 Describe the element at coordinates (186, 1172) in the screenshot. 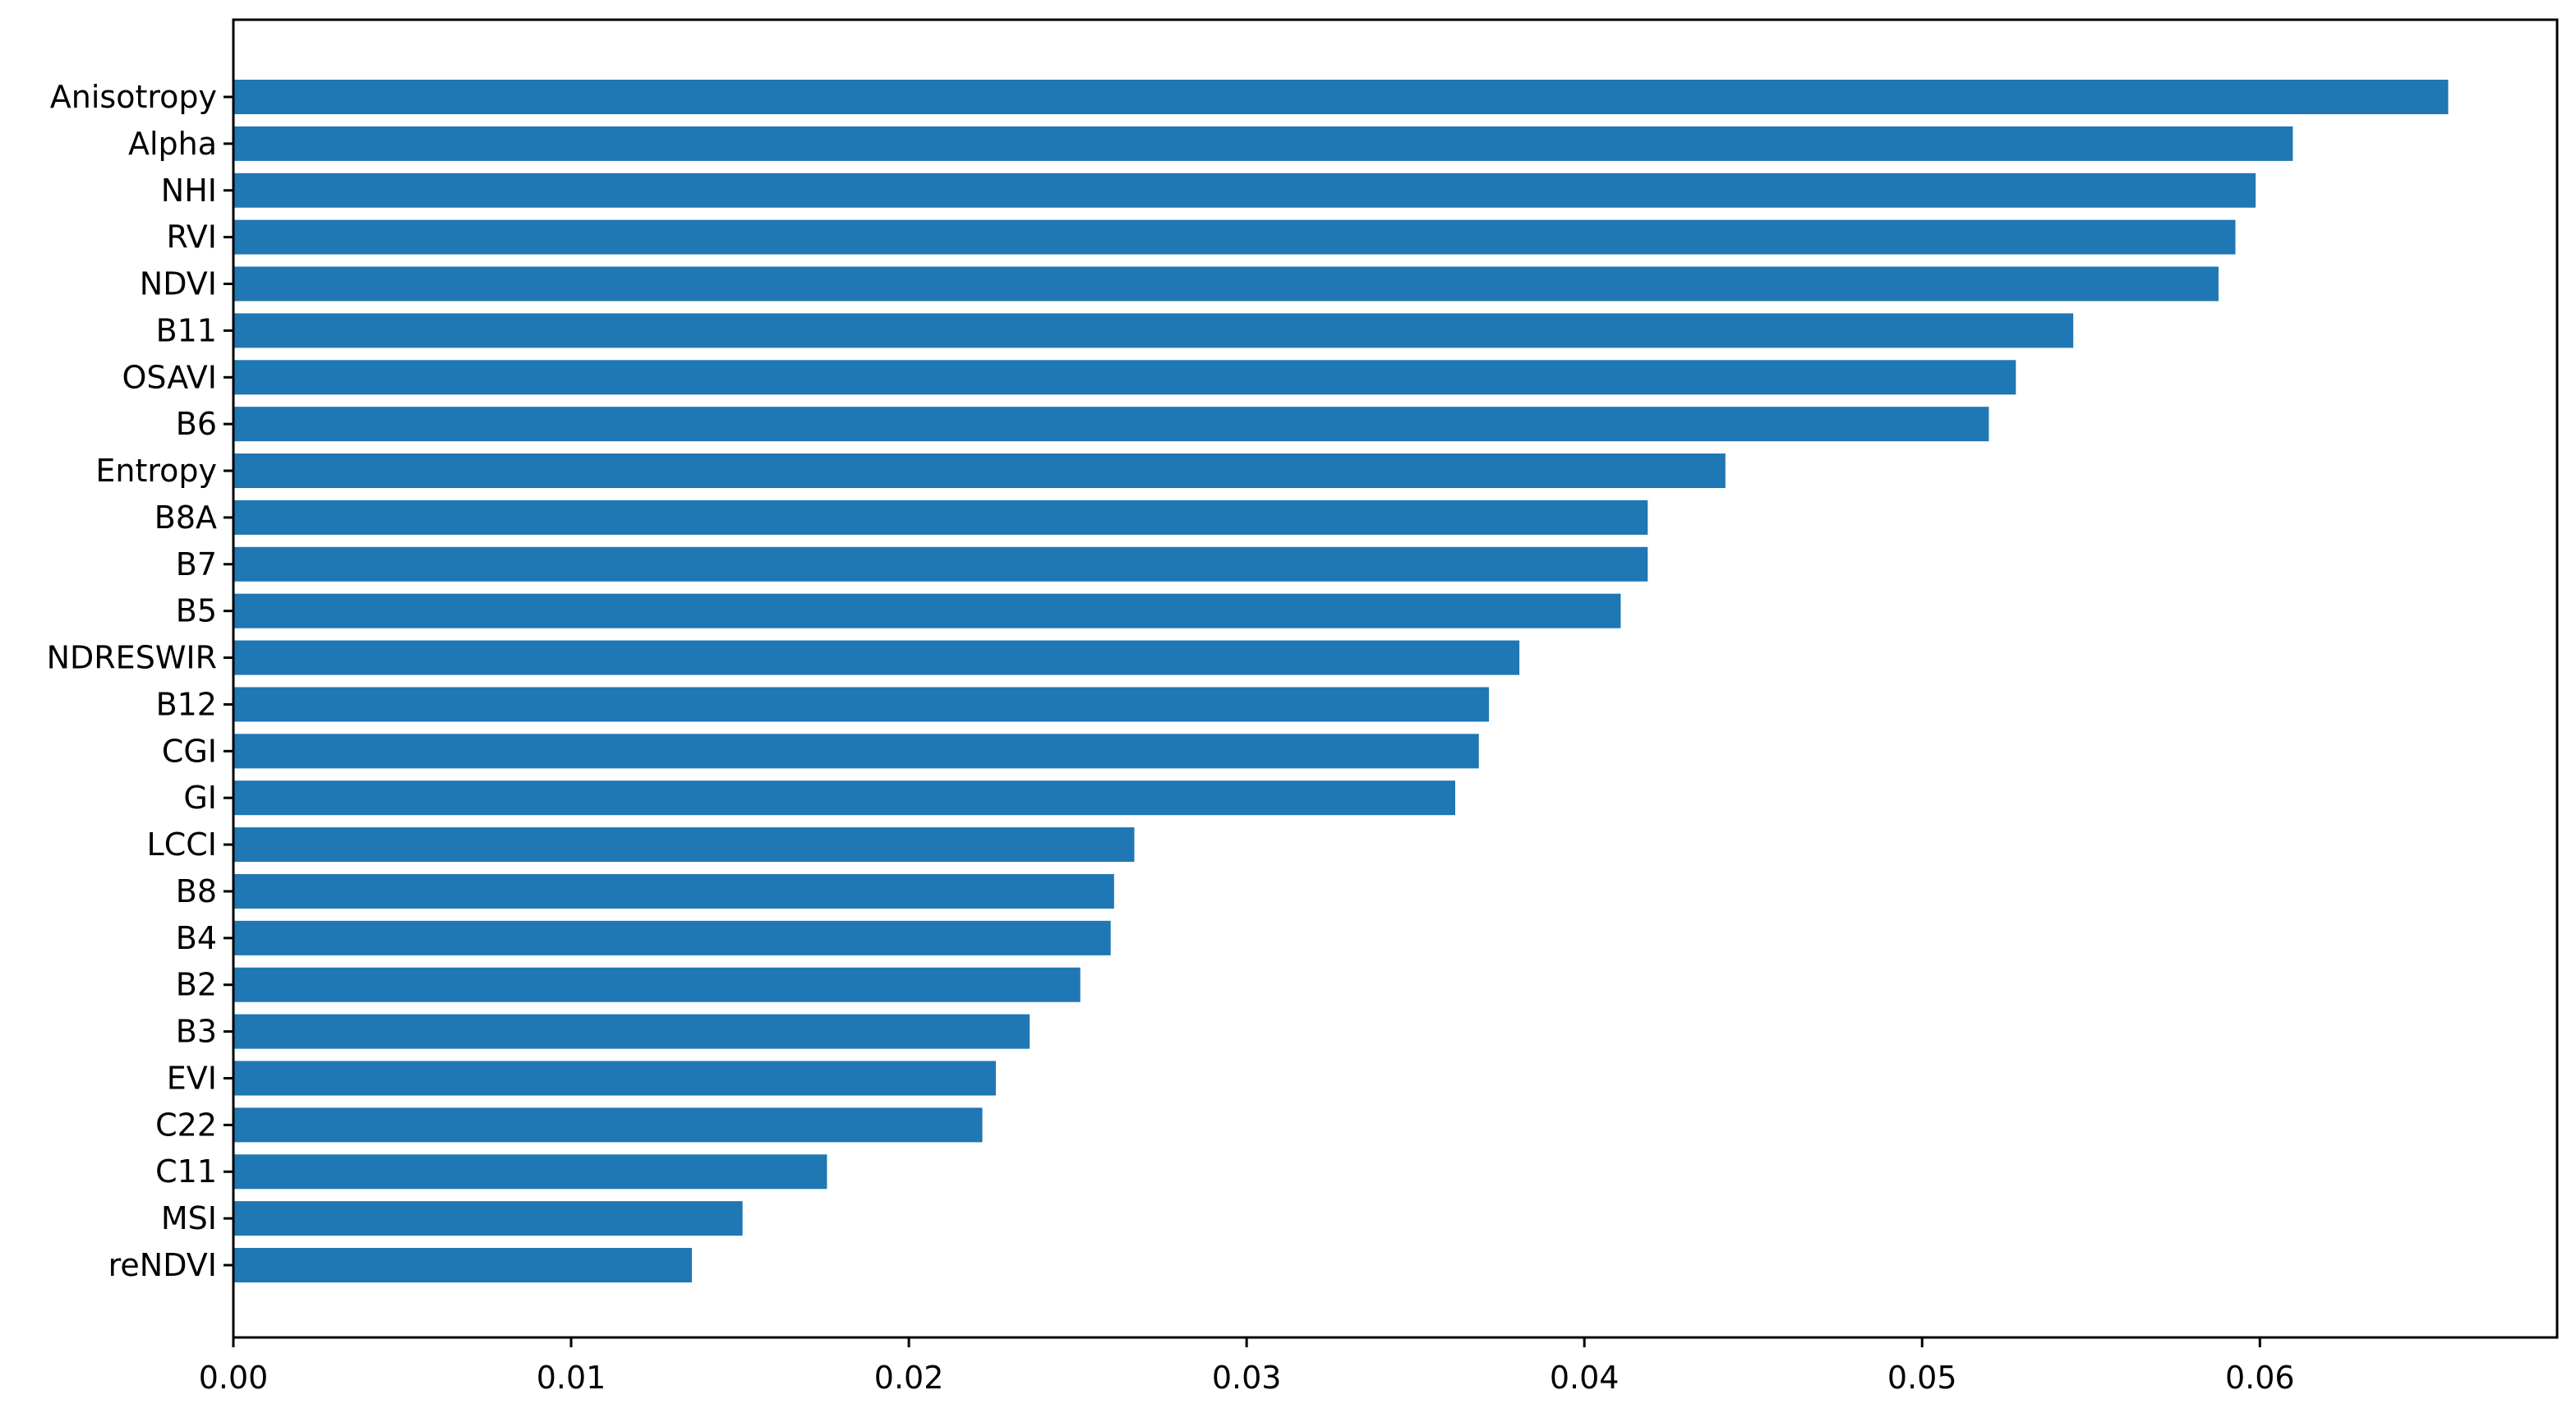

I see `y-tick-label: C11` at that location.